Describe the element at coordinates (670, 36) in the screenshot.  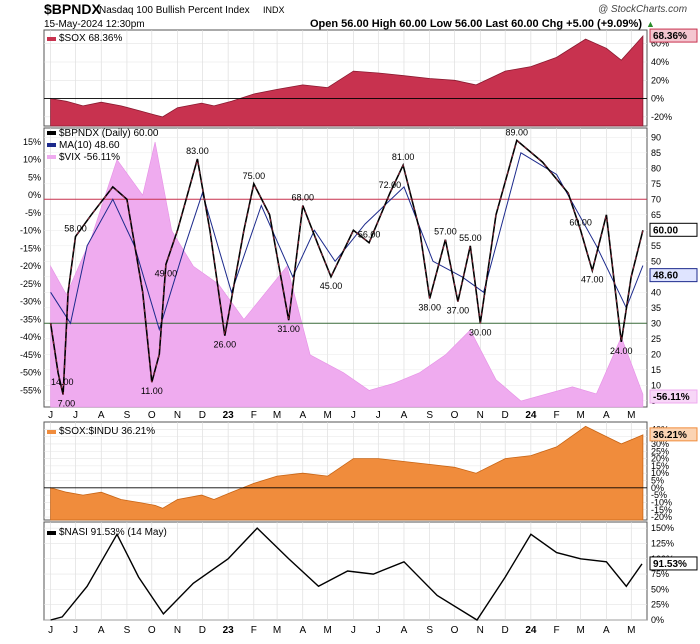
I see `last-value-label: 68.36%` at that location.